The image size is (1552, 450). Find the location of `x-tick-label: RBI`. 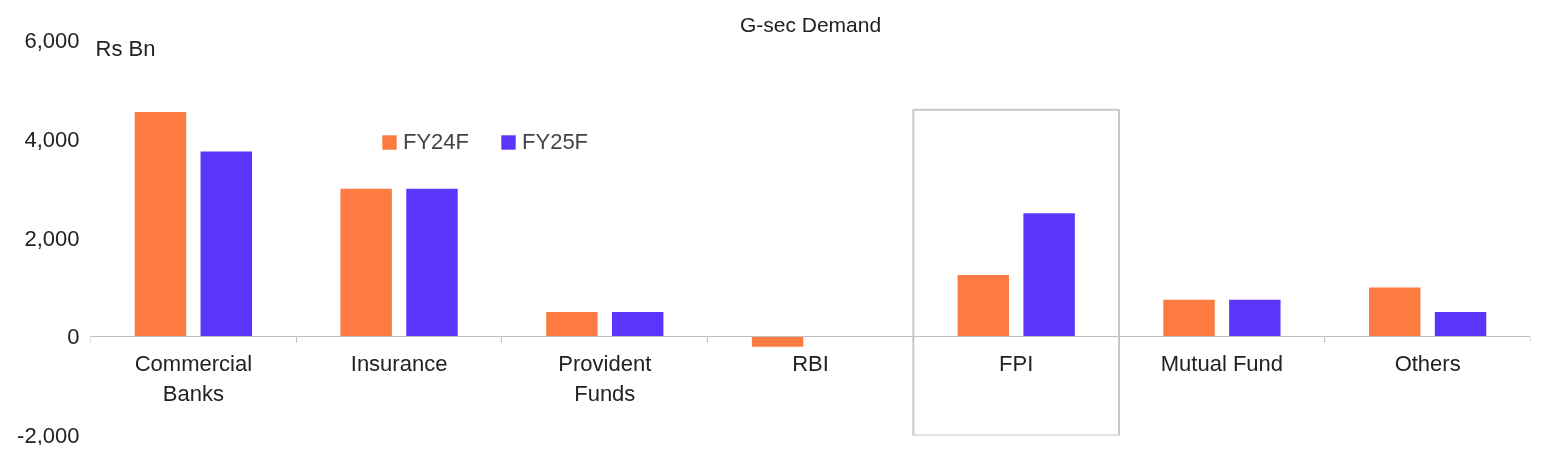

x-tick-label: RBI is located at coordinates (810, 364).